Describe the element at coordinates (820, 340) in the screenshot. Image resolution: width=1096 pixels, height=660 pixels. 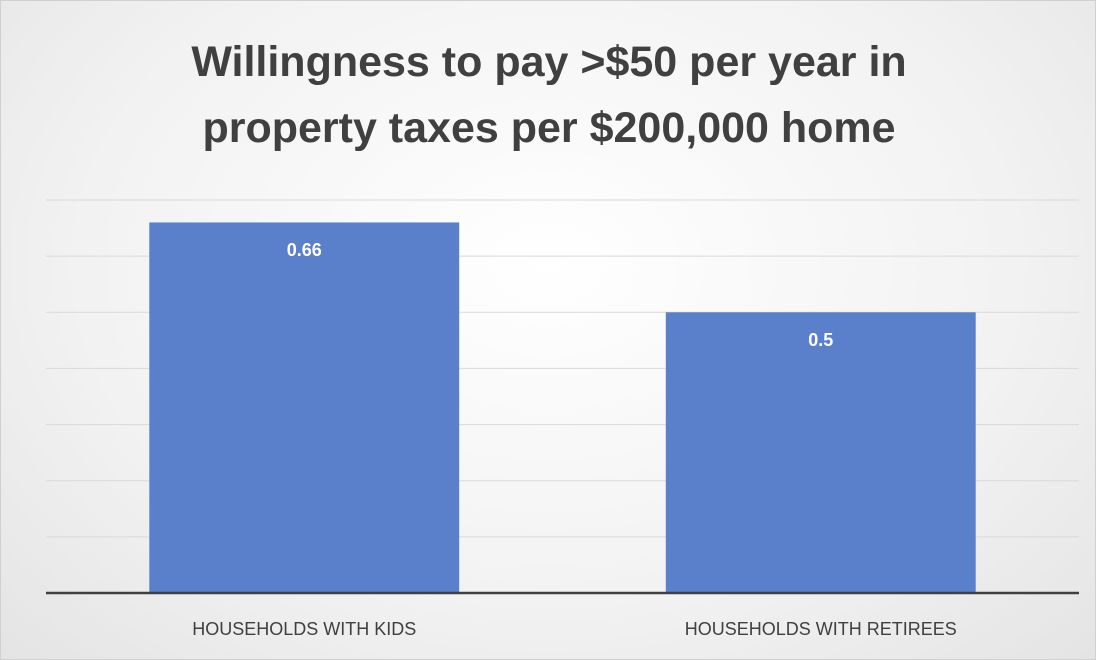
I see `data-label: 0.5` at that location.